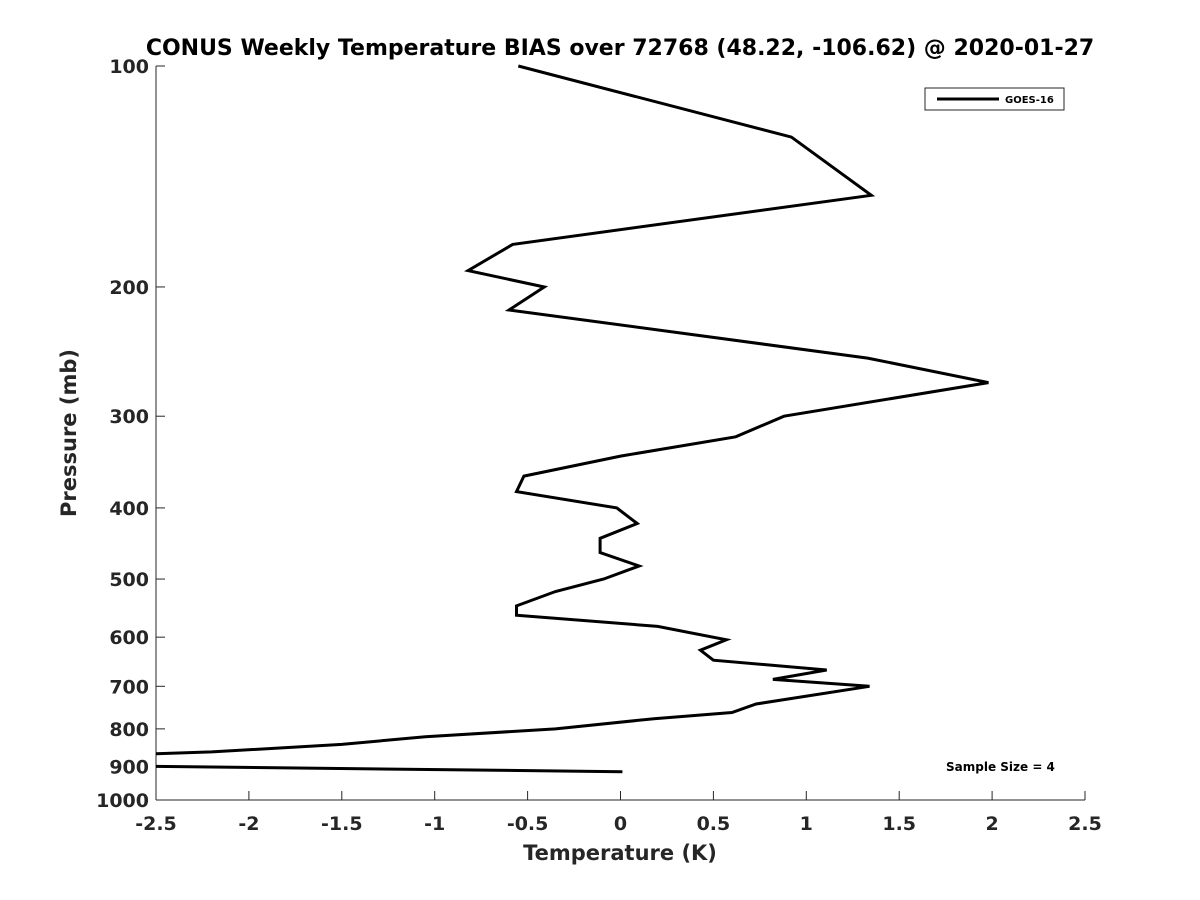 Image resolution: width=1200 pixels, height=900 pixels. I want to click on x-tick-label: 2, so click(991, 824).